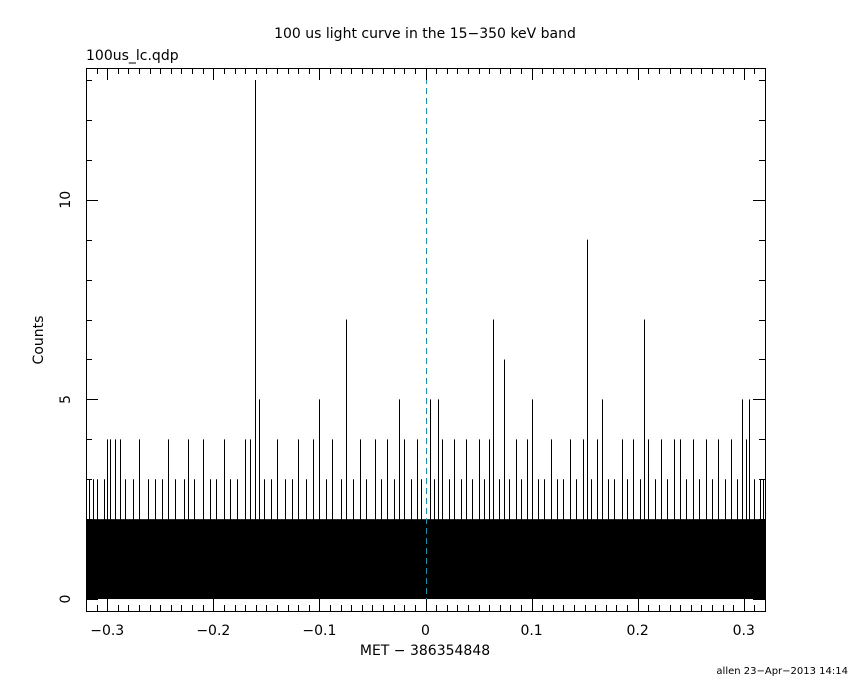 This screenshot has height=680, width=850. What do you see at coordinates (531, 631) in the screenshot?
I see `x-tick-label: 0.1` at bounding box center [531, 631].